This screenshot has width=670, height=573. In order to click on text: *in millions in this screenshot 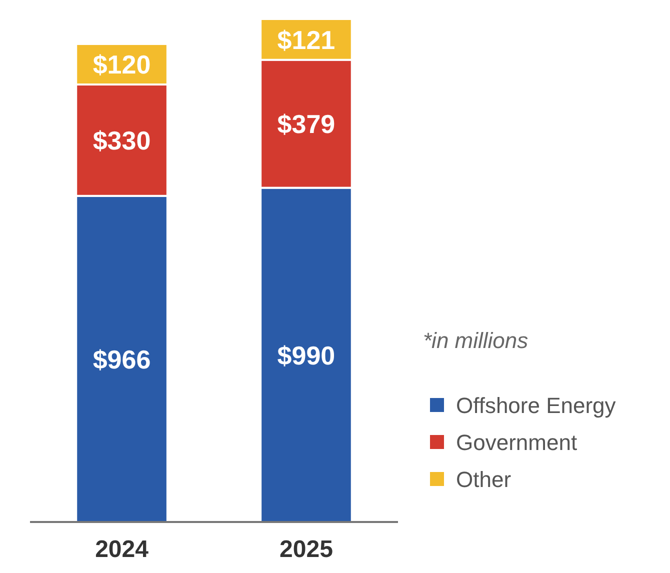, I will do `click(475, 340)`.